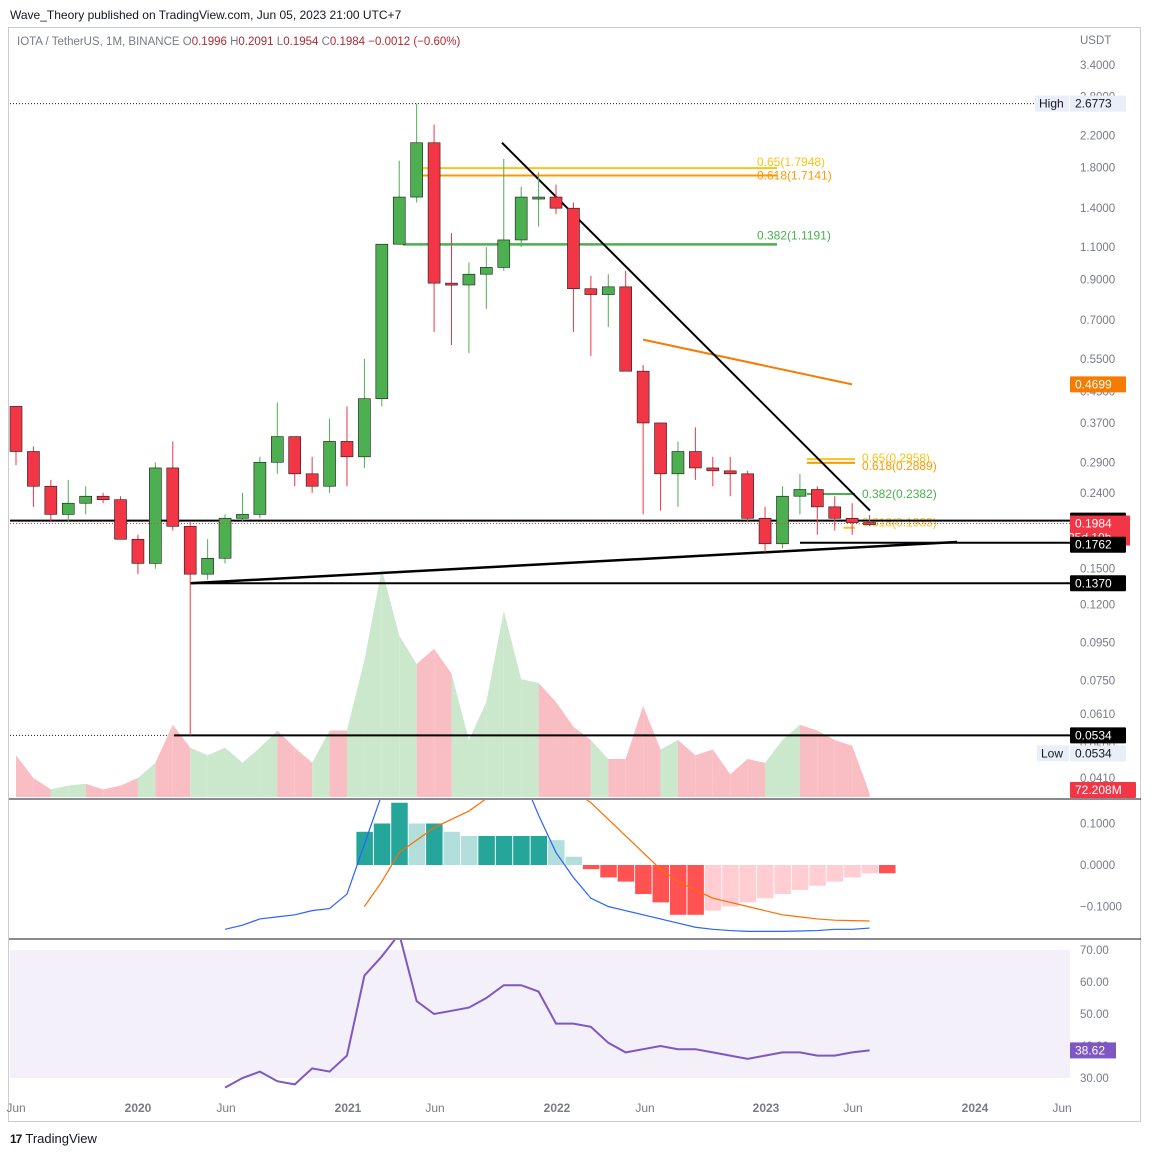 The width and height of the screenshot is (1151, 1156). Describe the element at coordinates (1093, 384) in the screenshot. I see `ma-price-tag: 0.4699` at that location.